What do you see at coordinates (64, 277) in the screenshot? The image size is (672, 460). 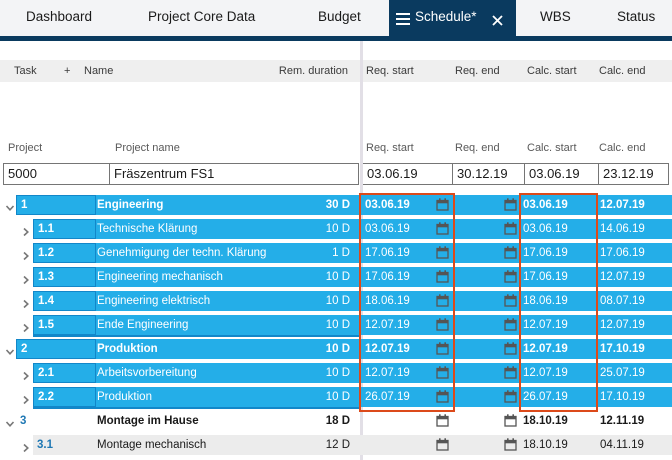 I see `task-id-cell: 1.3` at bounding box center [64, 277].